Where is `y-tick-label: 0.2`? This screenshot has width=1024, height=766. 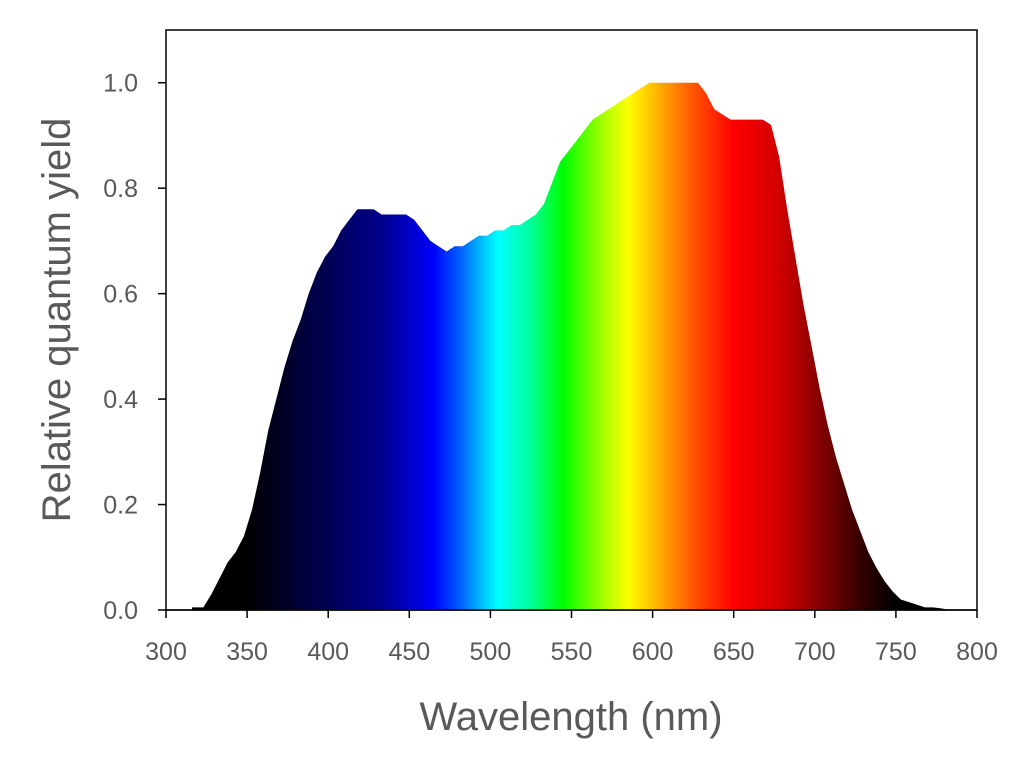
y-tick-label: 0.2 is located at coordinates (120, 506).